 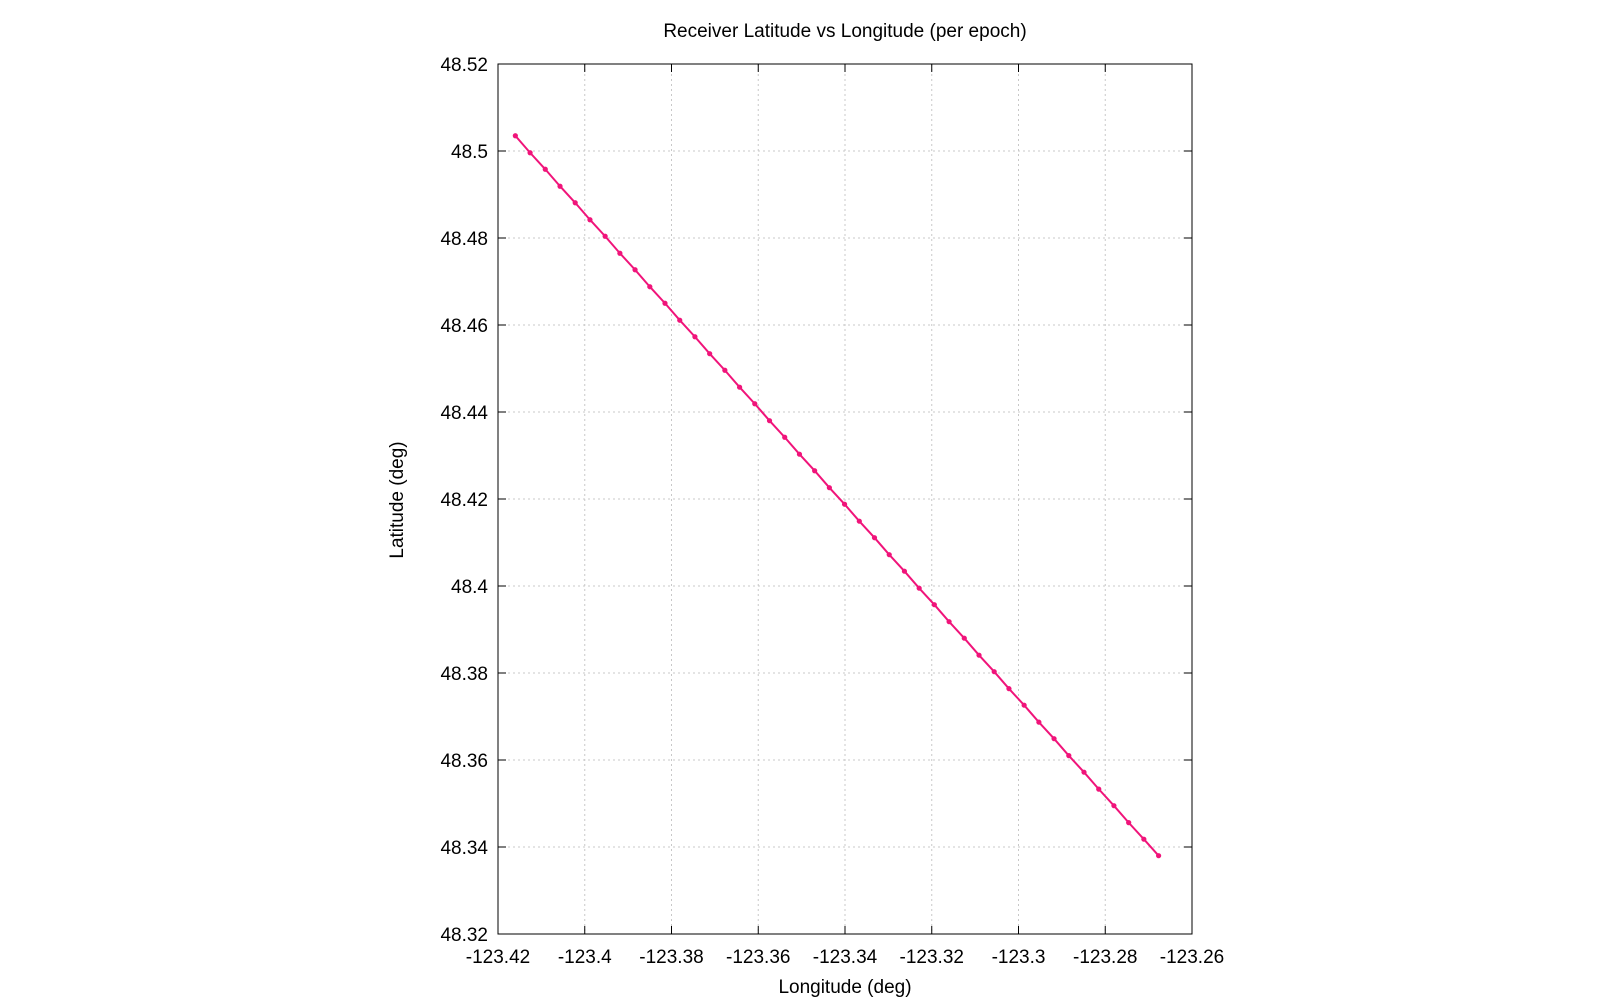 I want to click on x-tick-label: -123.3, so click(x=1019, y=957).